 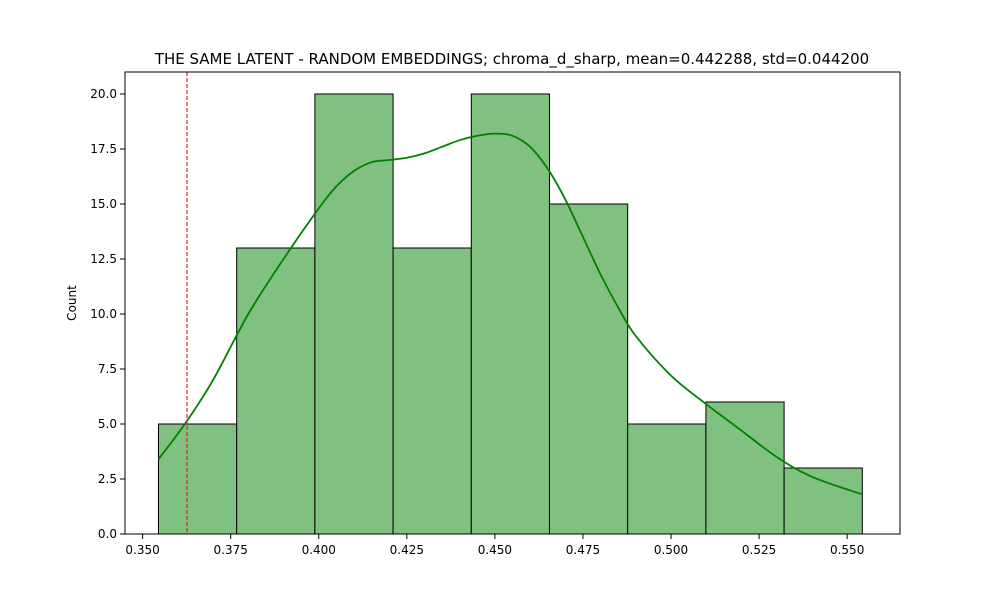 I want to click on x-tick-label: 0.450, so click(x=495, y=550).